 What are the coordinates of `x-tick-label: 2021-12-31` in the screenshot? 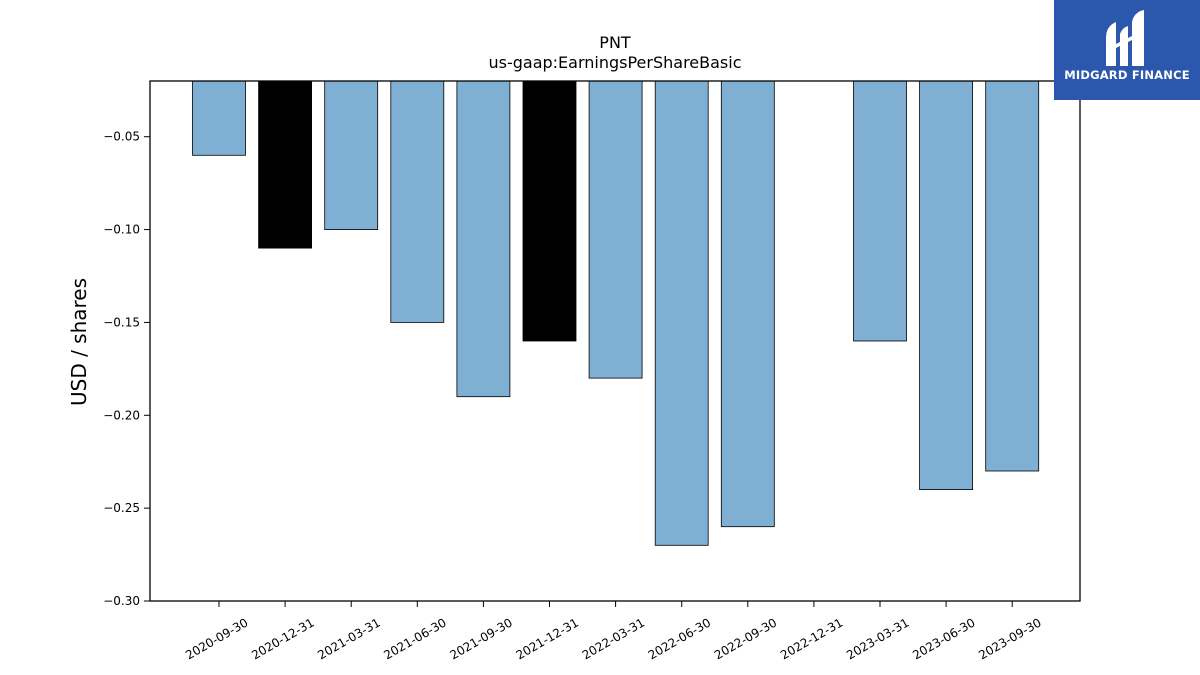 It's located at (547, 638).